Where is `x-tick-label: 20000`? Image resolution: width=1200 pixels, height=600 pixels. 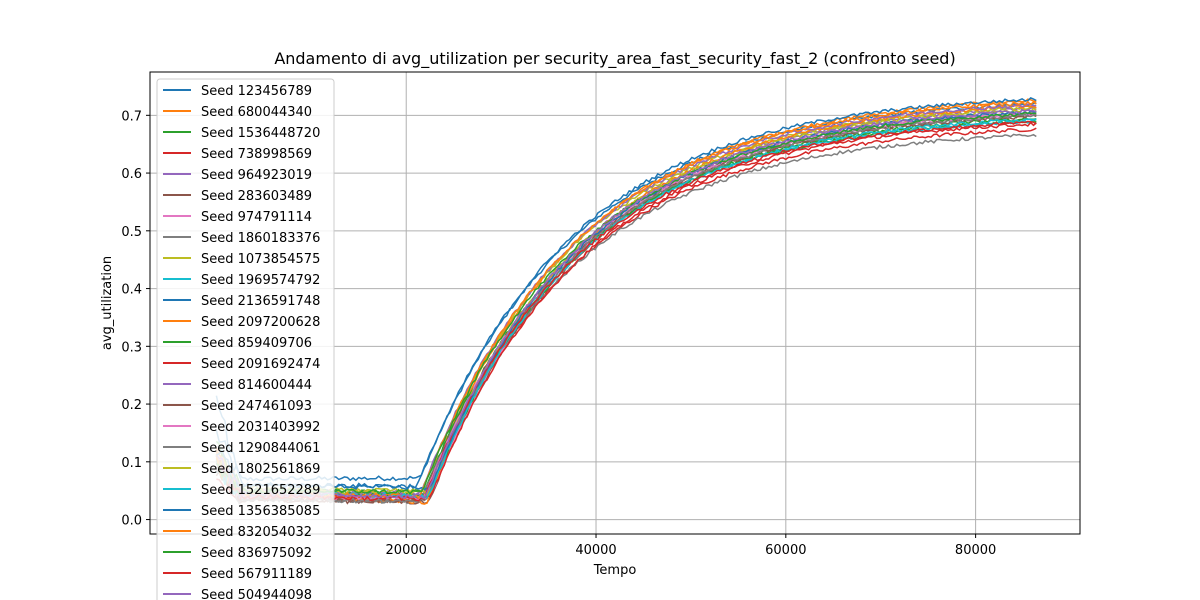 x-tick-label: 20000 is located at coordinates (406, 550).